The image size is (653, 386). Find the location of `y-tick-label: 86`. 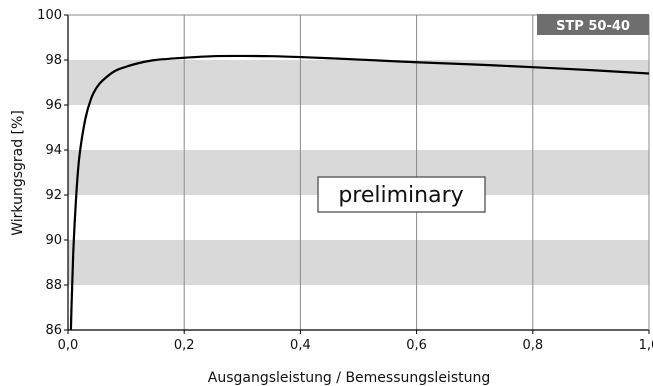

y-tick-label: 86 is located at coordinates (53, 330).